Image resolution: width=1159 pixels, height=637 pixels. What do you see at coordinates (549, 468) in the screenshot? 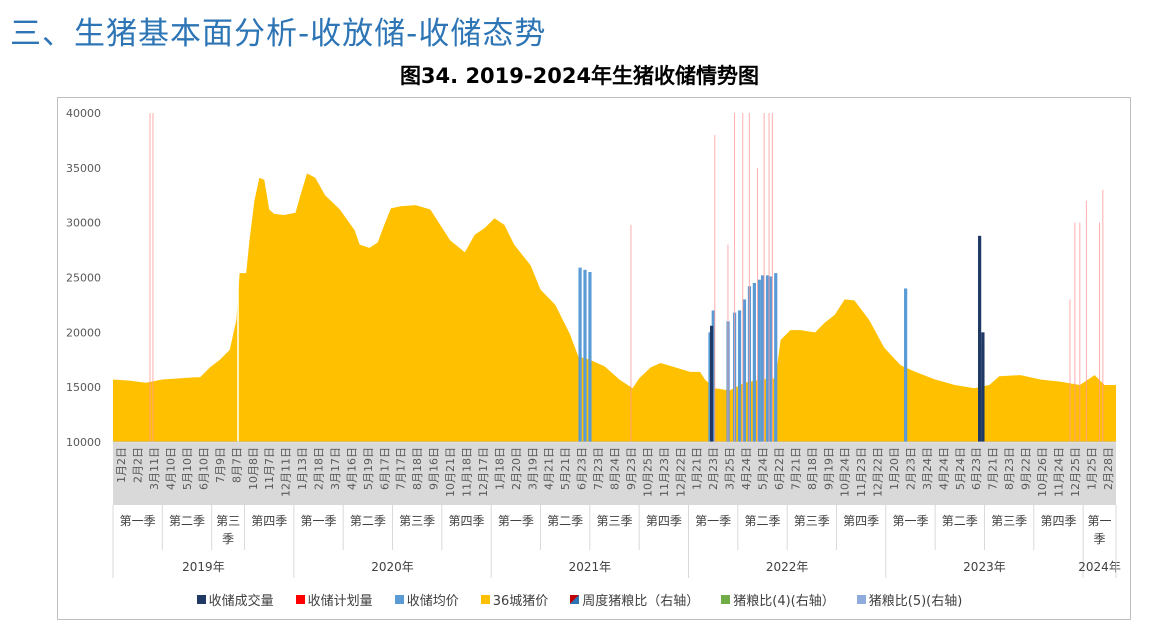
I see `x-tick-label: 4月21日` at bounding box center [549, 468].